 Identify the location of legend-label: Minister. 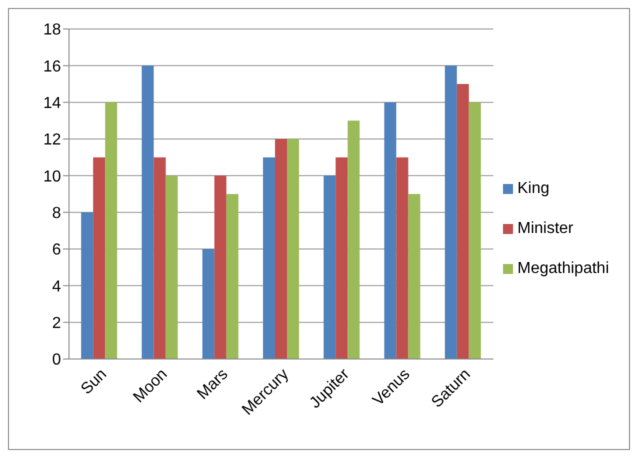
(545, 228).